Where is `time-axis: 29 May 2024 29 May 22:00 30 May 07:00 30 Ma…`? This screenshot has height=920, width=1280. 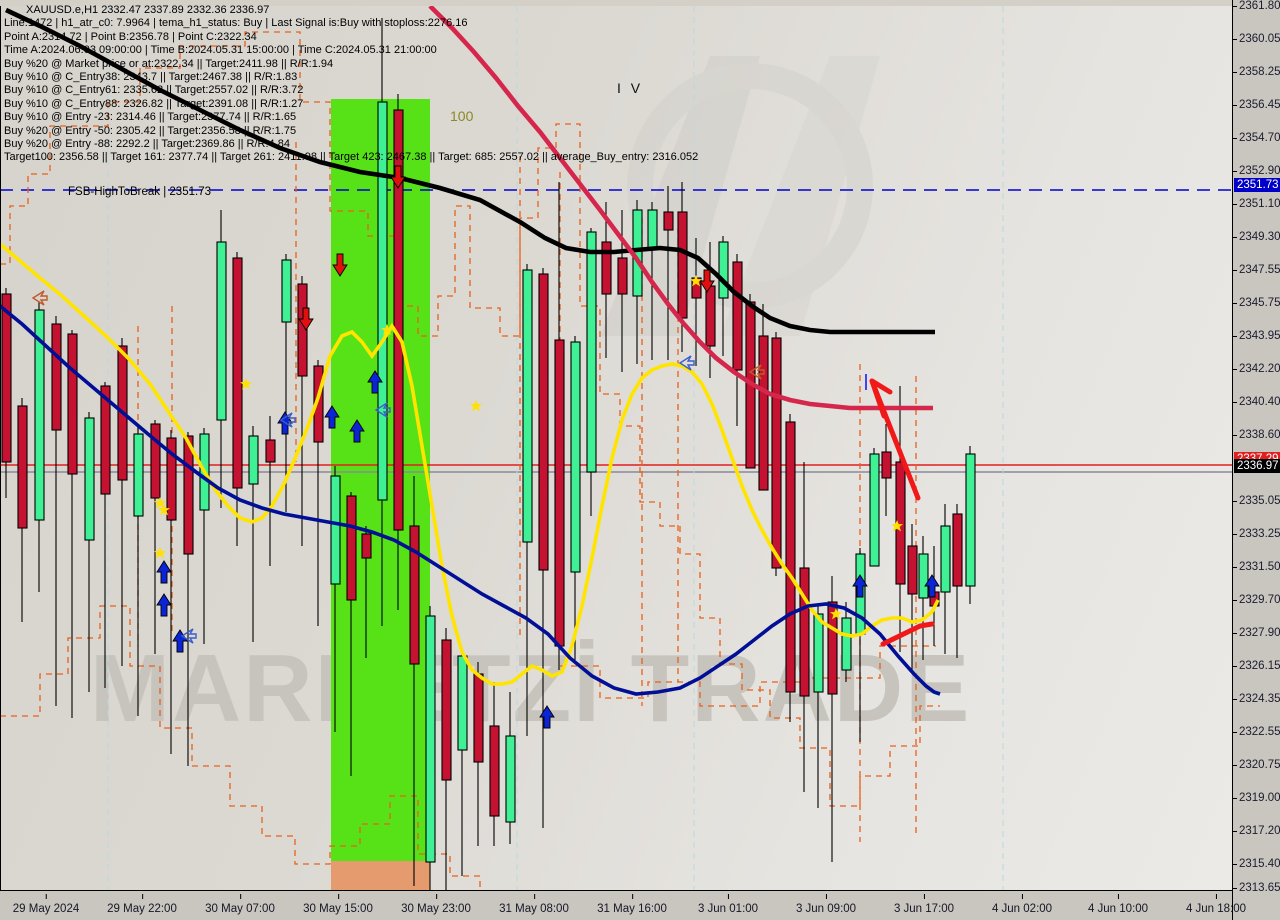
time-axis: 29 May 2024 29 May 22:00 30 May 07:00 30 Ma… is located at coordinates (623, 905).